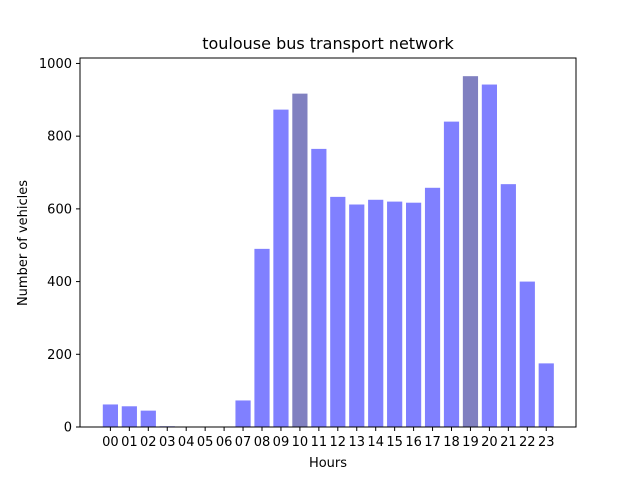  Describe the element at coordinates (432, 442) in the screenshot. I see `x-tick-label: 17` at that location.